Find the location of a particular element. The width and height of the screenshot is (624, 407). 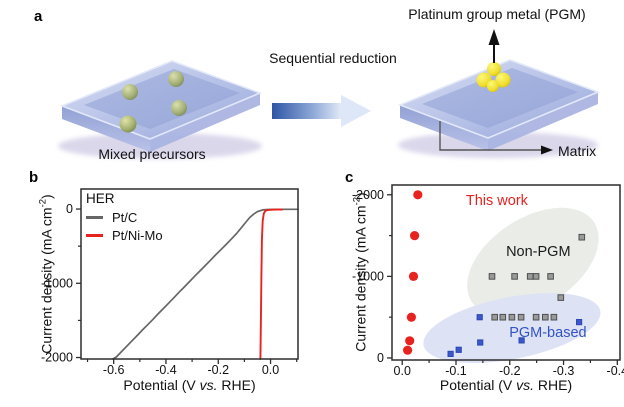

region-pgm-based-region is located at coordinates (512, 328).